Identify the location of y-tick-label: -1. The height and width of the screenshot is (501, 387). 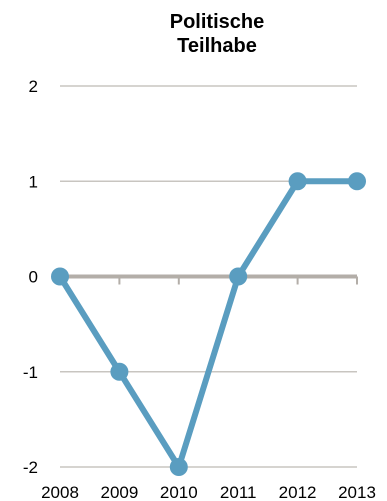
(30, 372).